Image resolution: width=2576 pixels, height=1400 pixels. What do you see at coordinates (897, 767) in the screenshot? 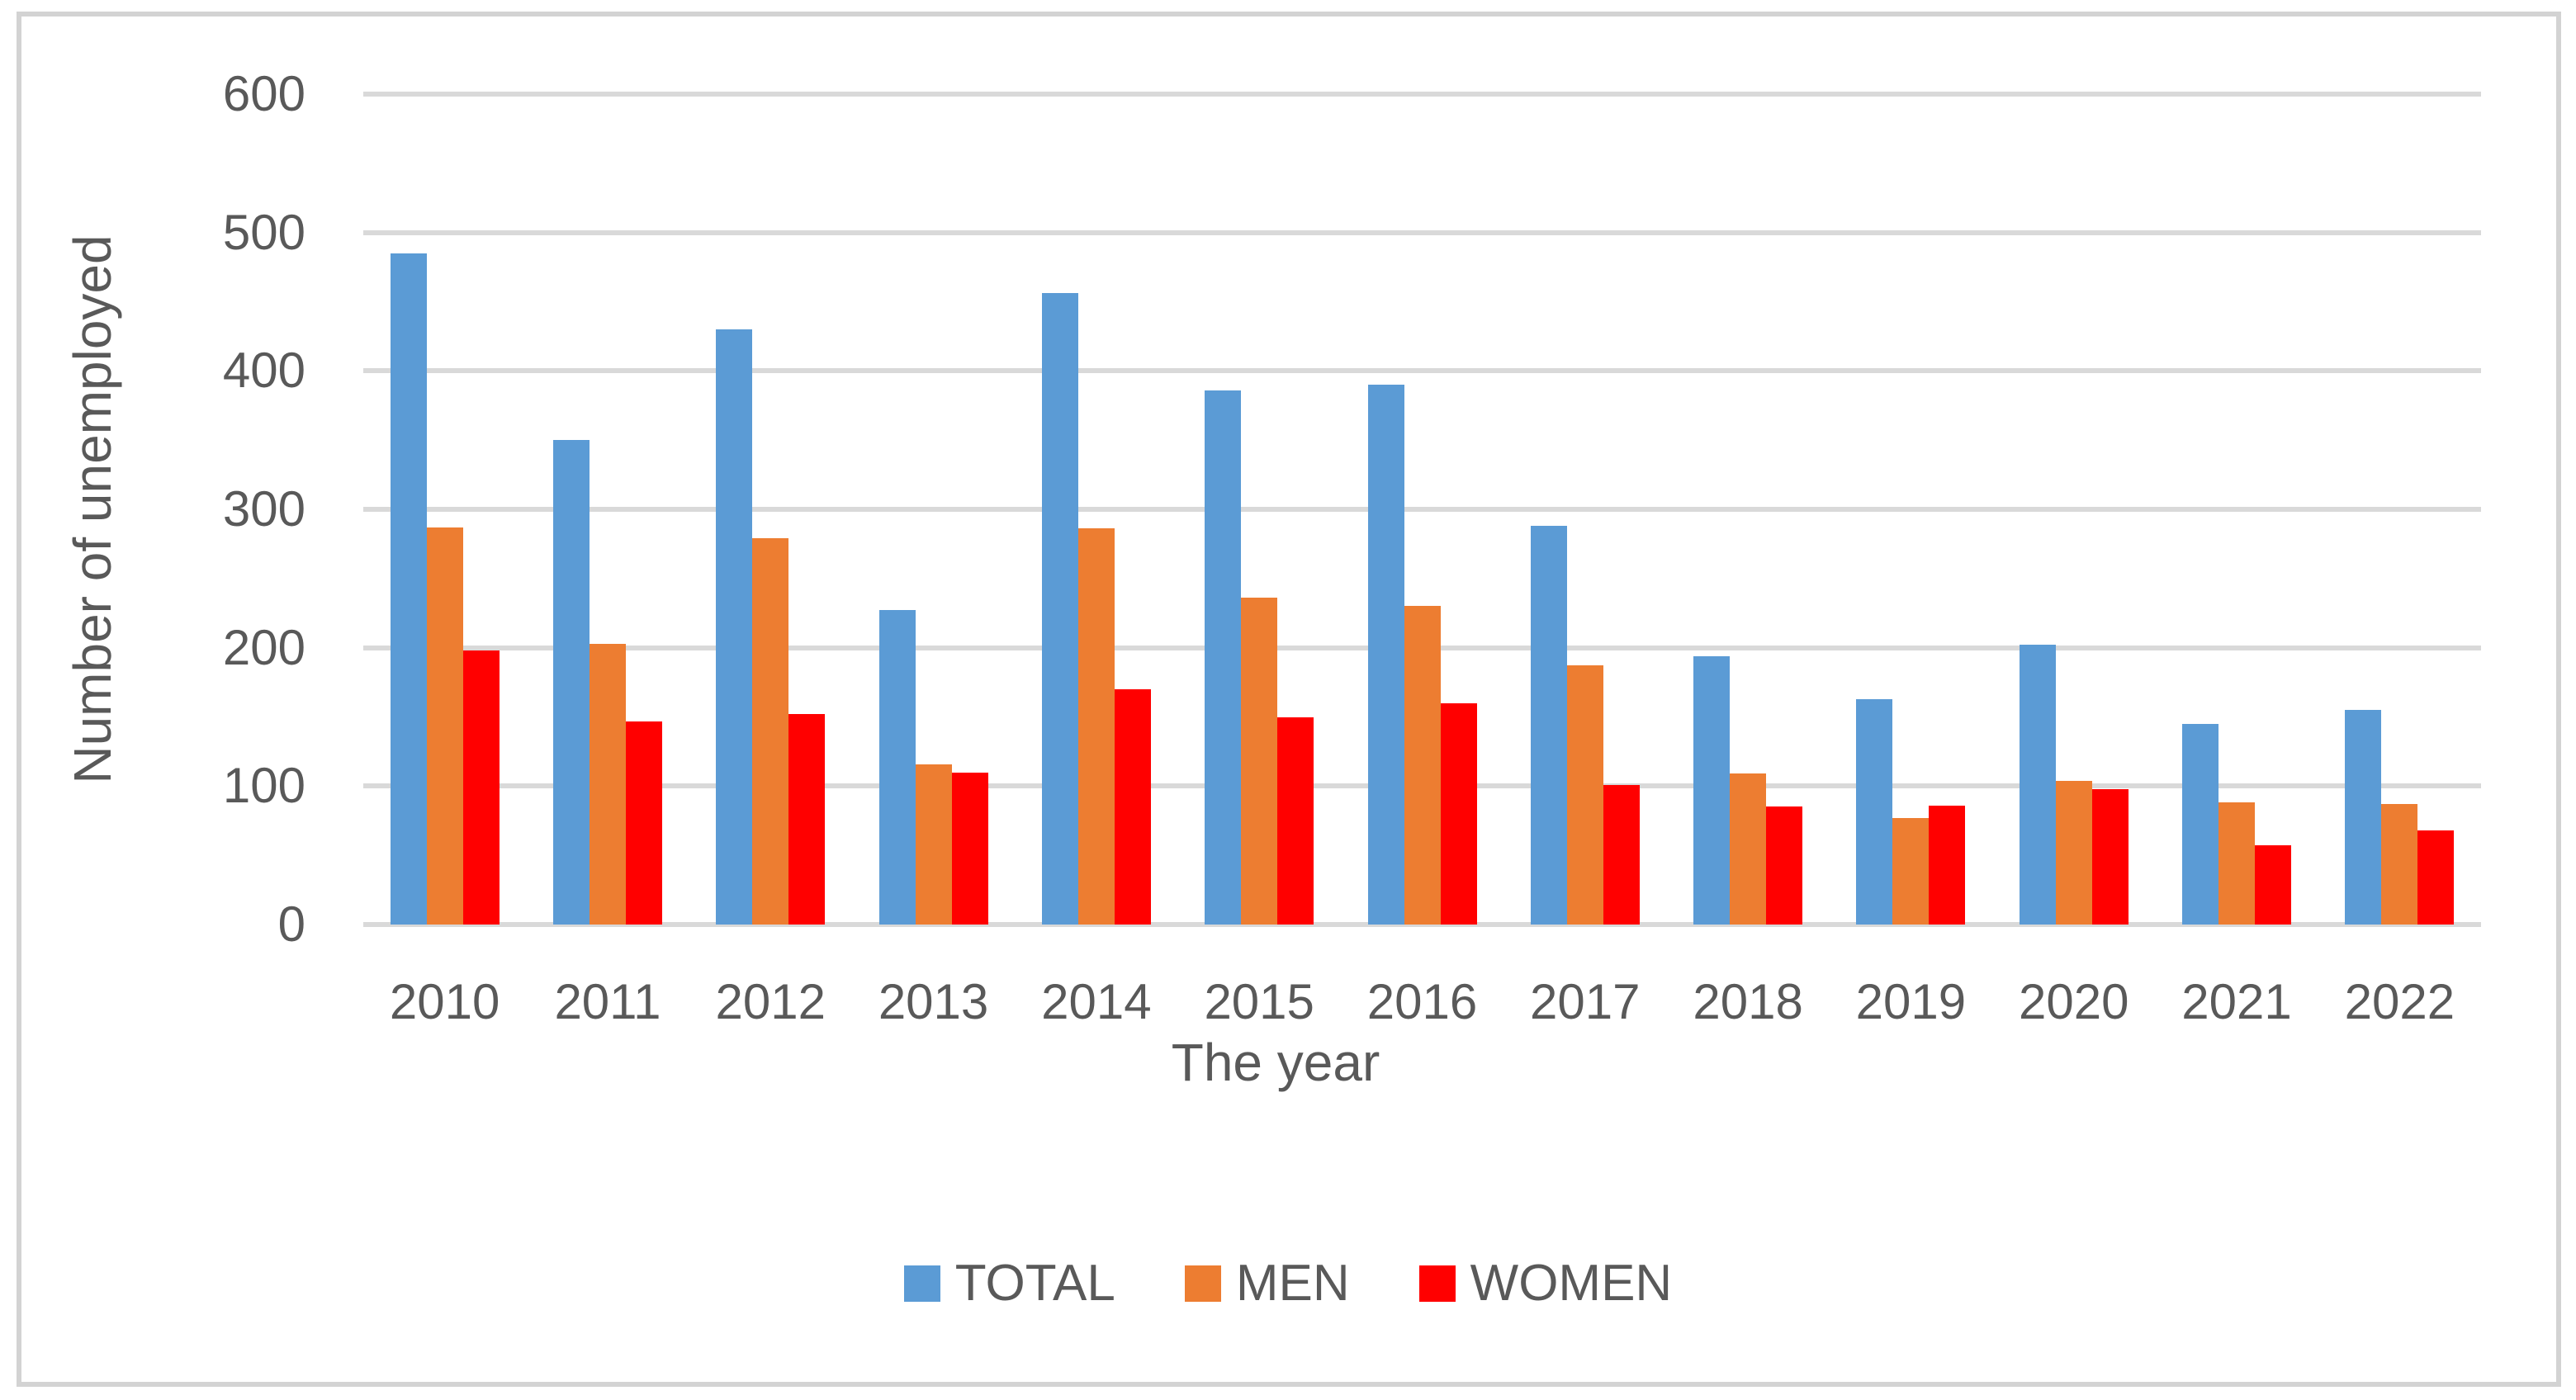
I see `bar-total-2013` at bounding box center [897, 767].